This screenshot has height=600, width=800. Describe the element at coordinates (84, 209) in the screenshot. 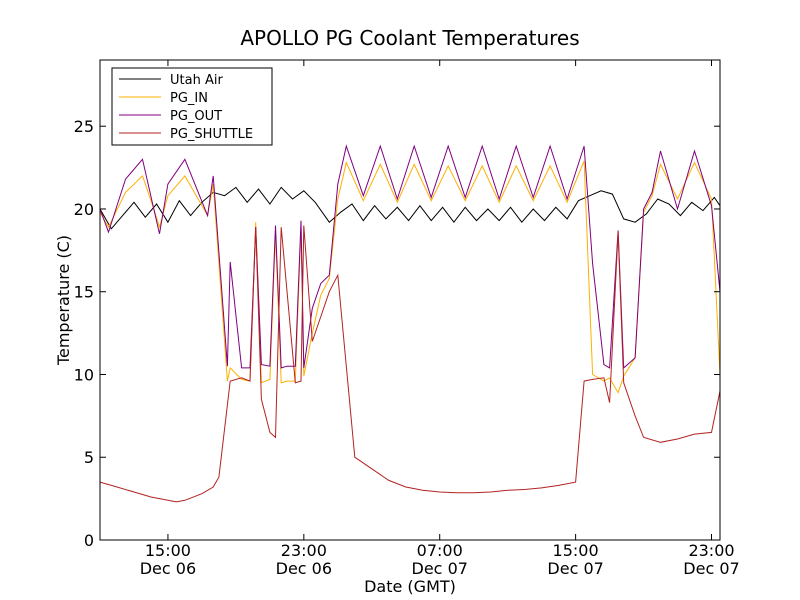

I see `y-tick-label: 20` at that location.